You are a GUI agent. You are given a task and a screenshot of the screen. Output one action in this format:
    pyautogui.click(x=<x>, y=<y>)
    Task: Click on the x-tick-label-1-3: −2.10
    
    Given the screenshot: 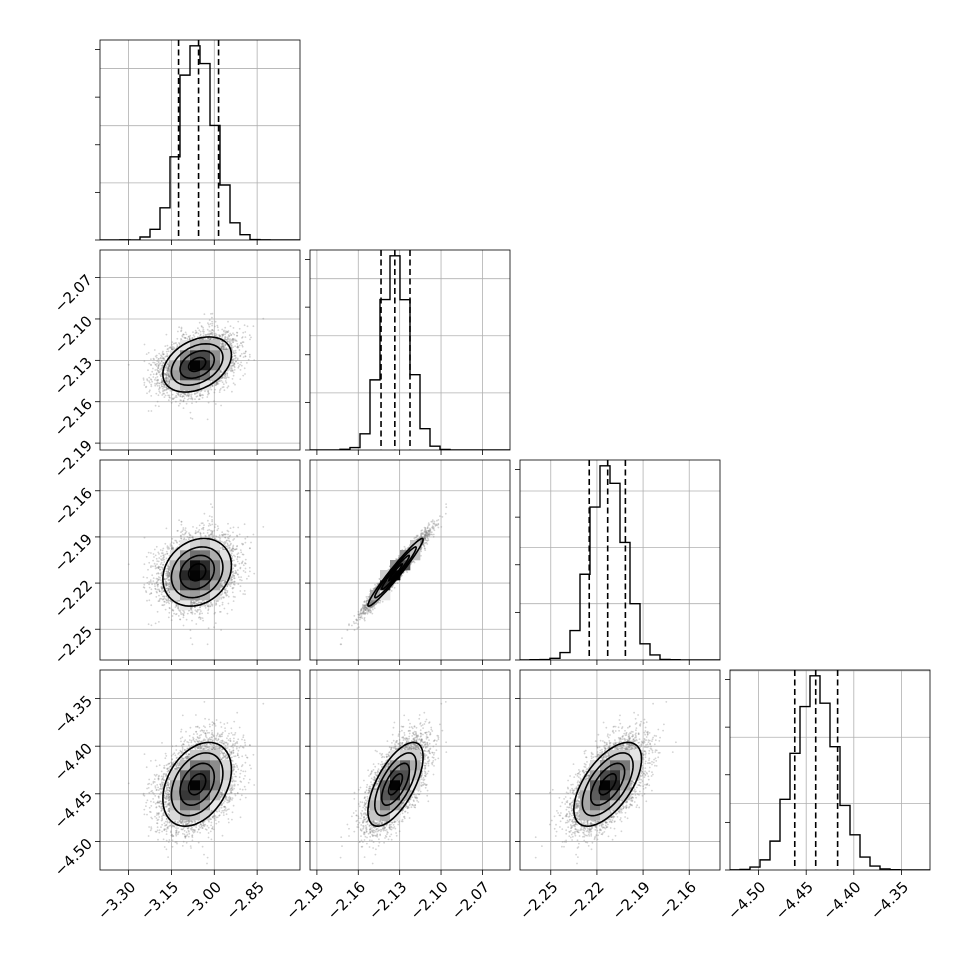 What is the action you would take?
    pyautogui.click(x=429, y=900)
    